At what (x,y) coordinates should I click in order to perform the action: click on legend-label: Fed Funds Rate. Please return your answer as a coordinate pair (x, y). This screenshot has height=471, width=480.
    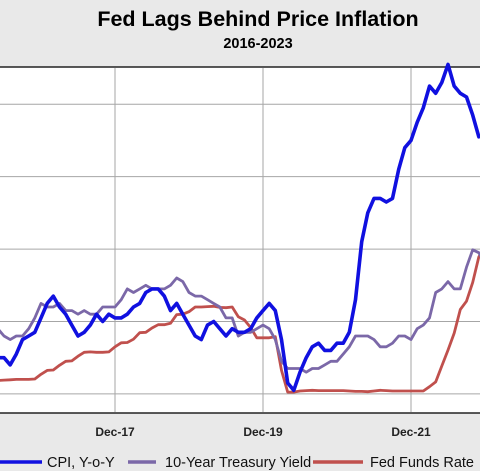
    Looking at the image, I should click on (422, 463).